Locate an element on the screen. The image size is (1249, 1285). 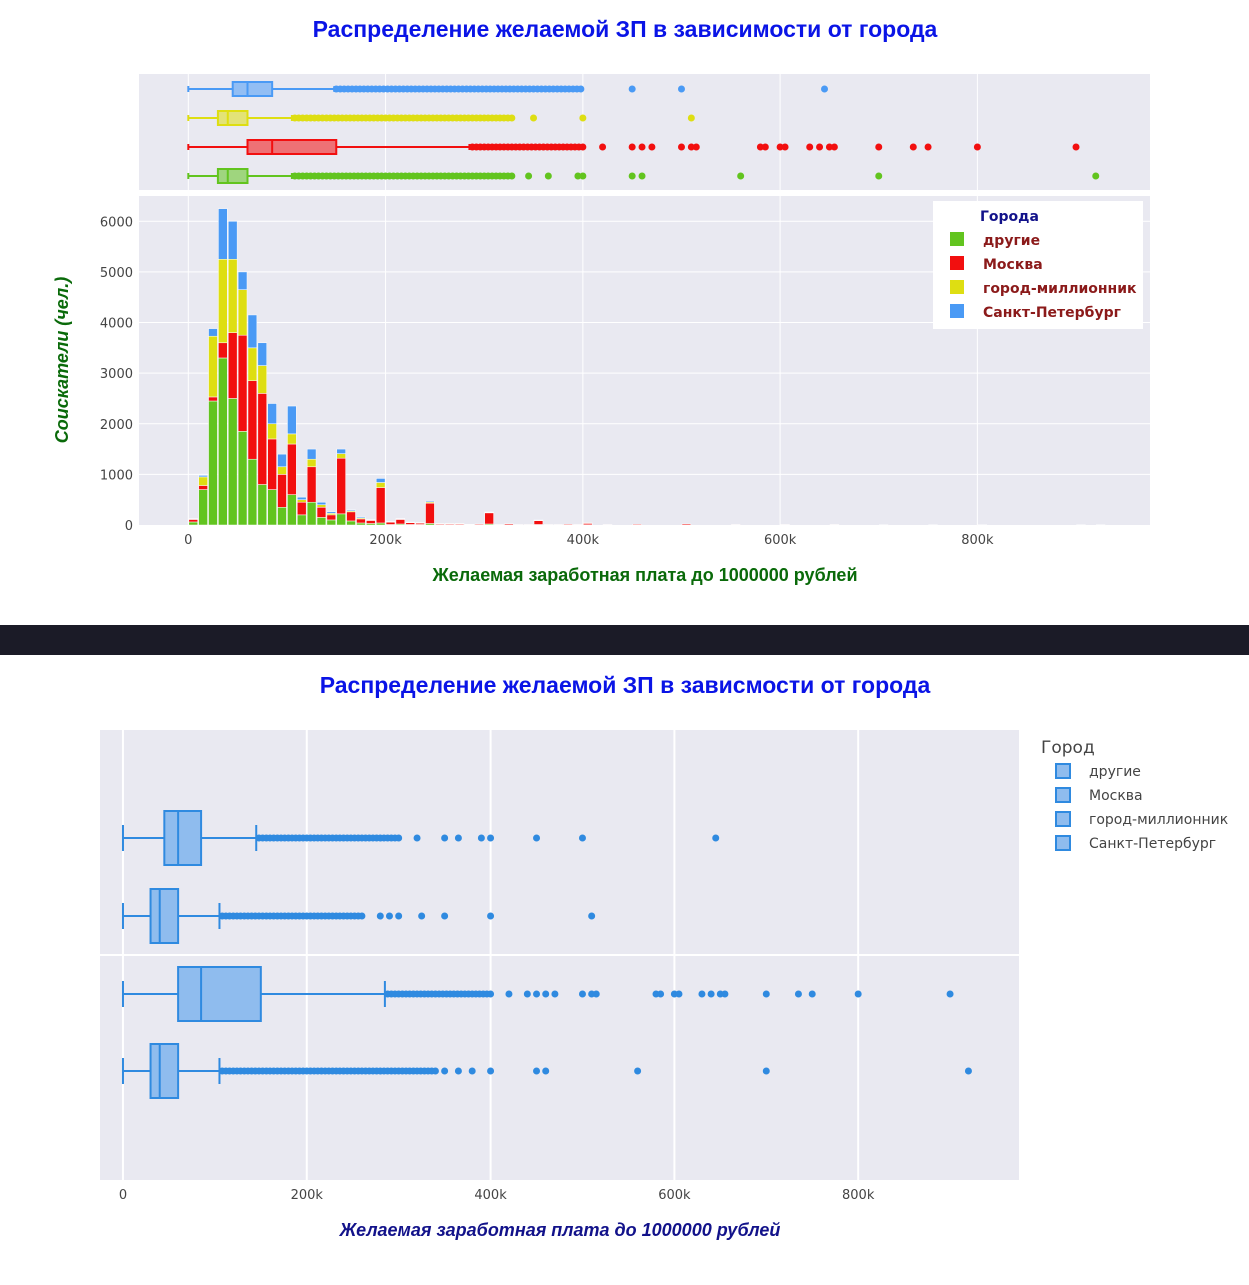
legend-swatch-moskva is located at coordinates (957, 263).